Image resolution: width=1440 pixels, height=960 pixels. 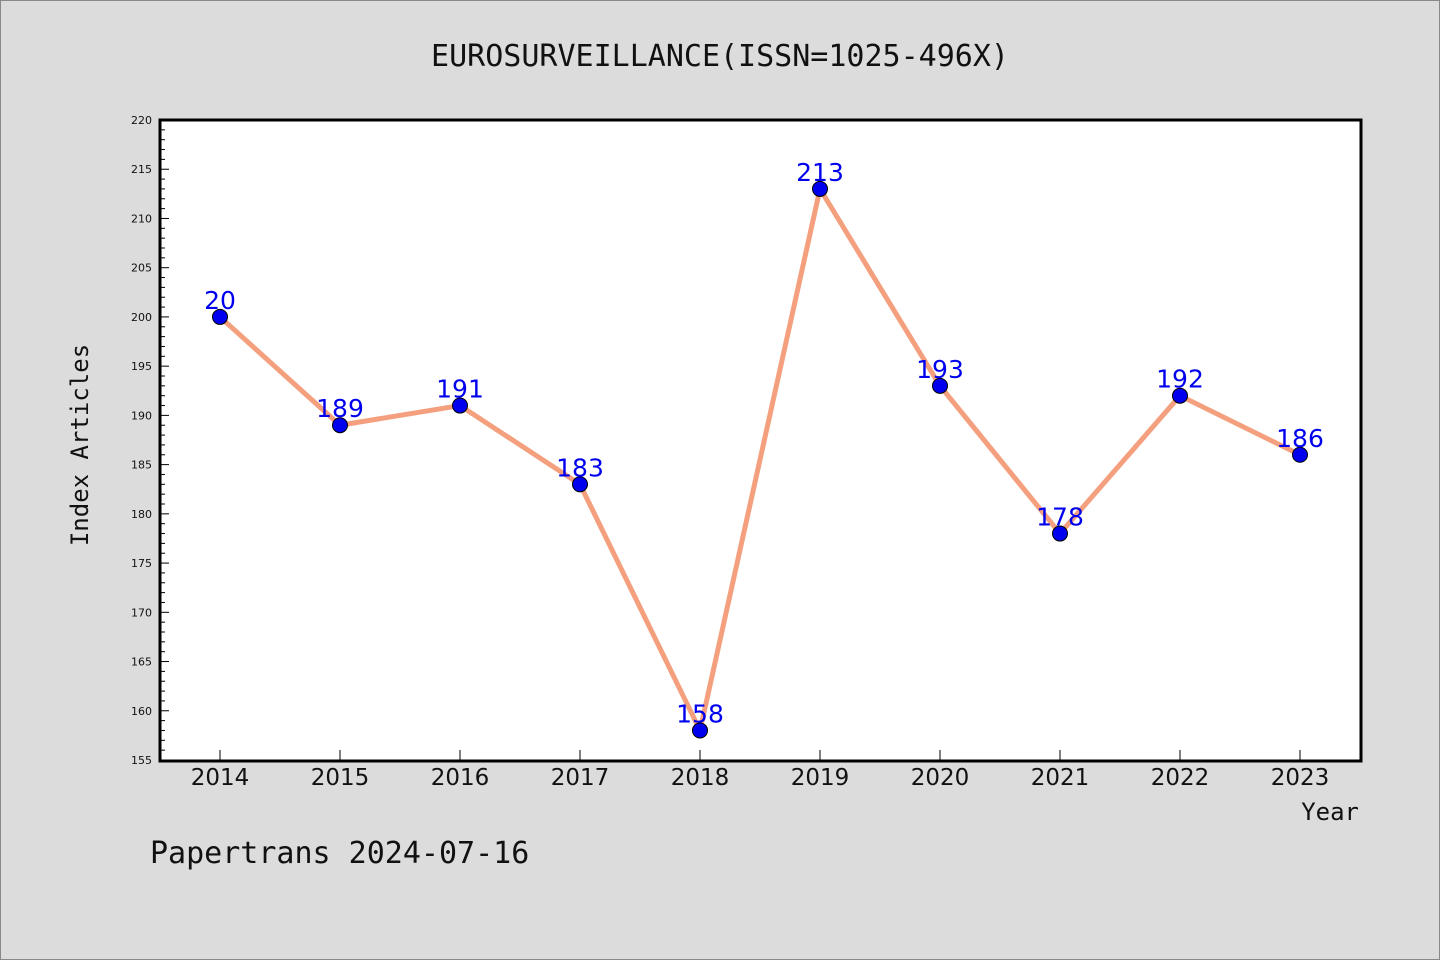 What do you see at coordinates (141, 268) in the screenshot?
I see `y-tick-label: 205` at bounding box center [141, 268].